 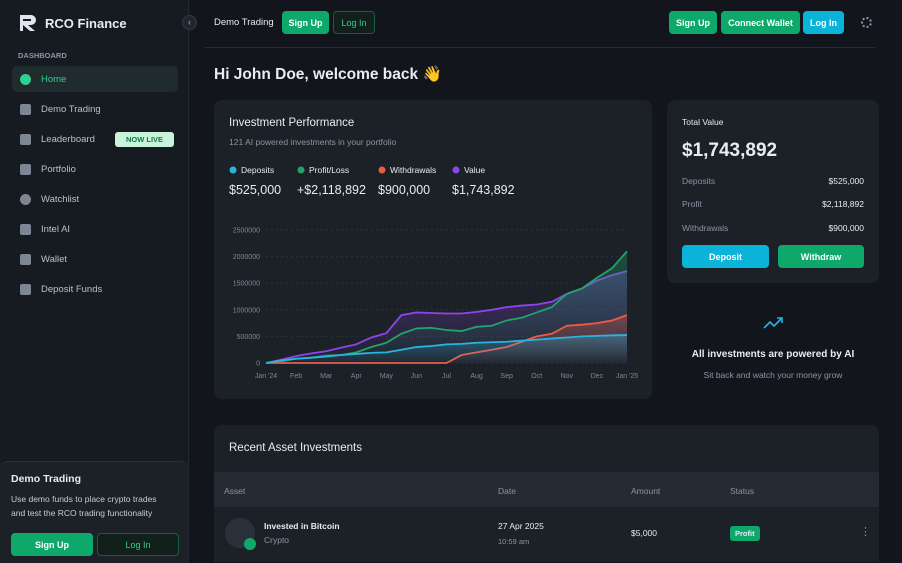 What do you see at coordinates (328, 74) in the screenshot?
I see `greeting: Hi John Doe, welcome back 👋` at bounding box center [328, 74].